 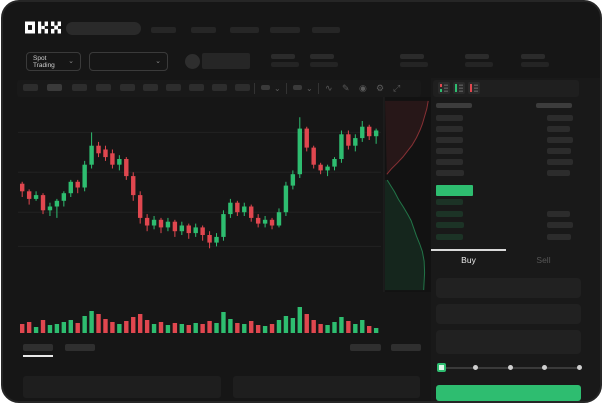 What do you see at coordinates (441, 367) in the screenshot?
I see `slider-handle` at bounding box center [441, 367].